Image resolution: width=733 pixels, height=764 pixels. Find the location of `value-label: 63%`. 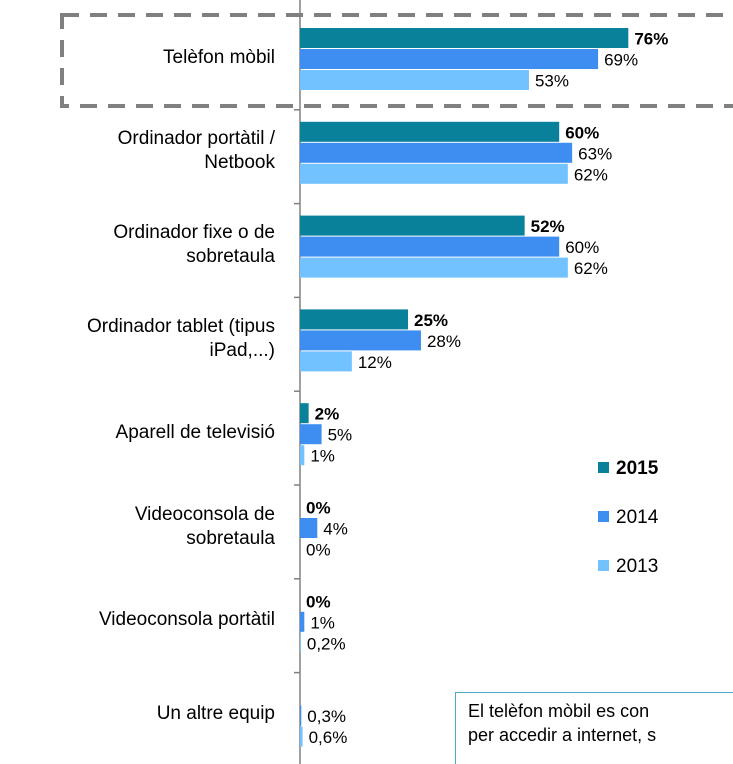

value-label: 63% is located at coordinates (595, 153).